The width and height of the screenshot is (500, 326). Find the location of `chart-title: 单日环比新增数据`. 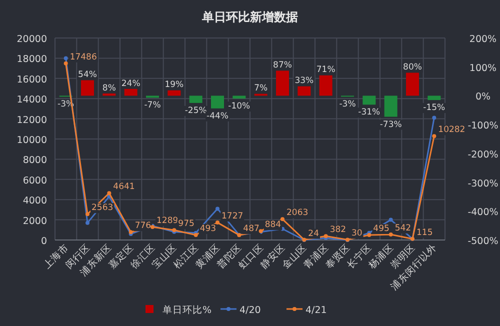

chart-title: 单日环比新增数据 is located at coordinates (249, 17).